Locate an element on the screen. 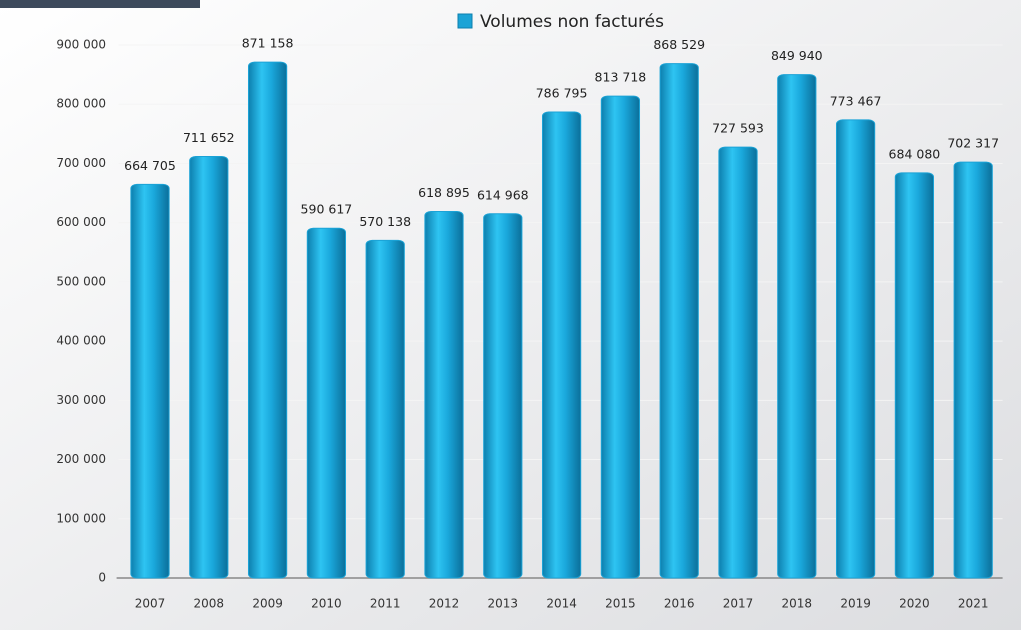 Image resolution: width=1021 pixels, height=630 pixels. value-label: 813 718 is located at coordinates (621, 77).